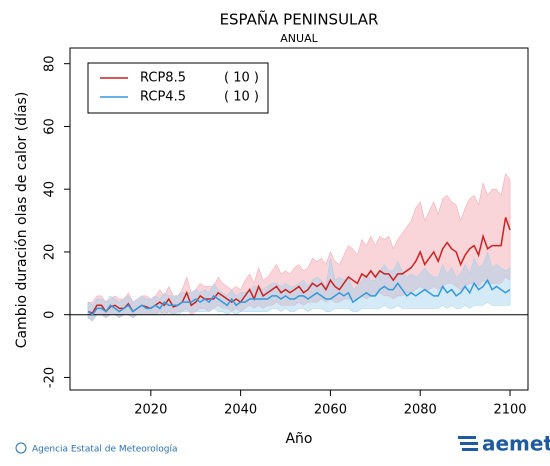  What do you see at coordinates (150, 410) in the screenshot?
I see `x-tick-label: 2020` at bounding box center [150, 410].